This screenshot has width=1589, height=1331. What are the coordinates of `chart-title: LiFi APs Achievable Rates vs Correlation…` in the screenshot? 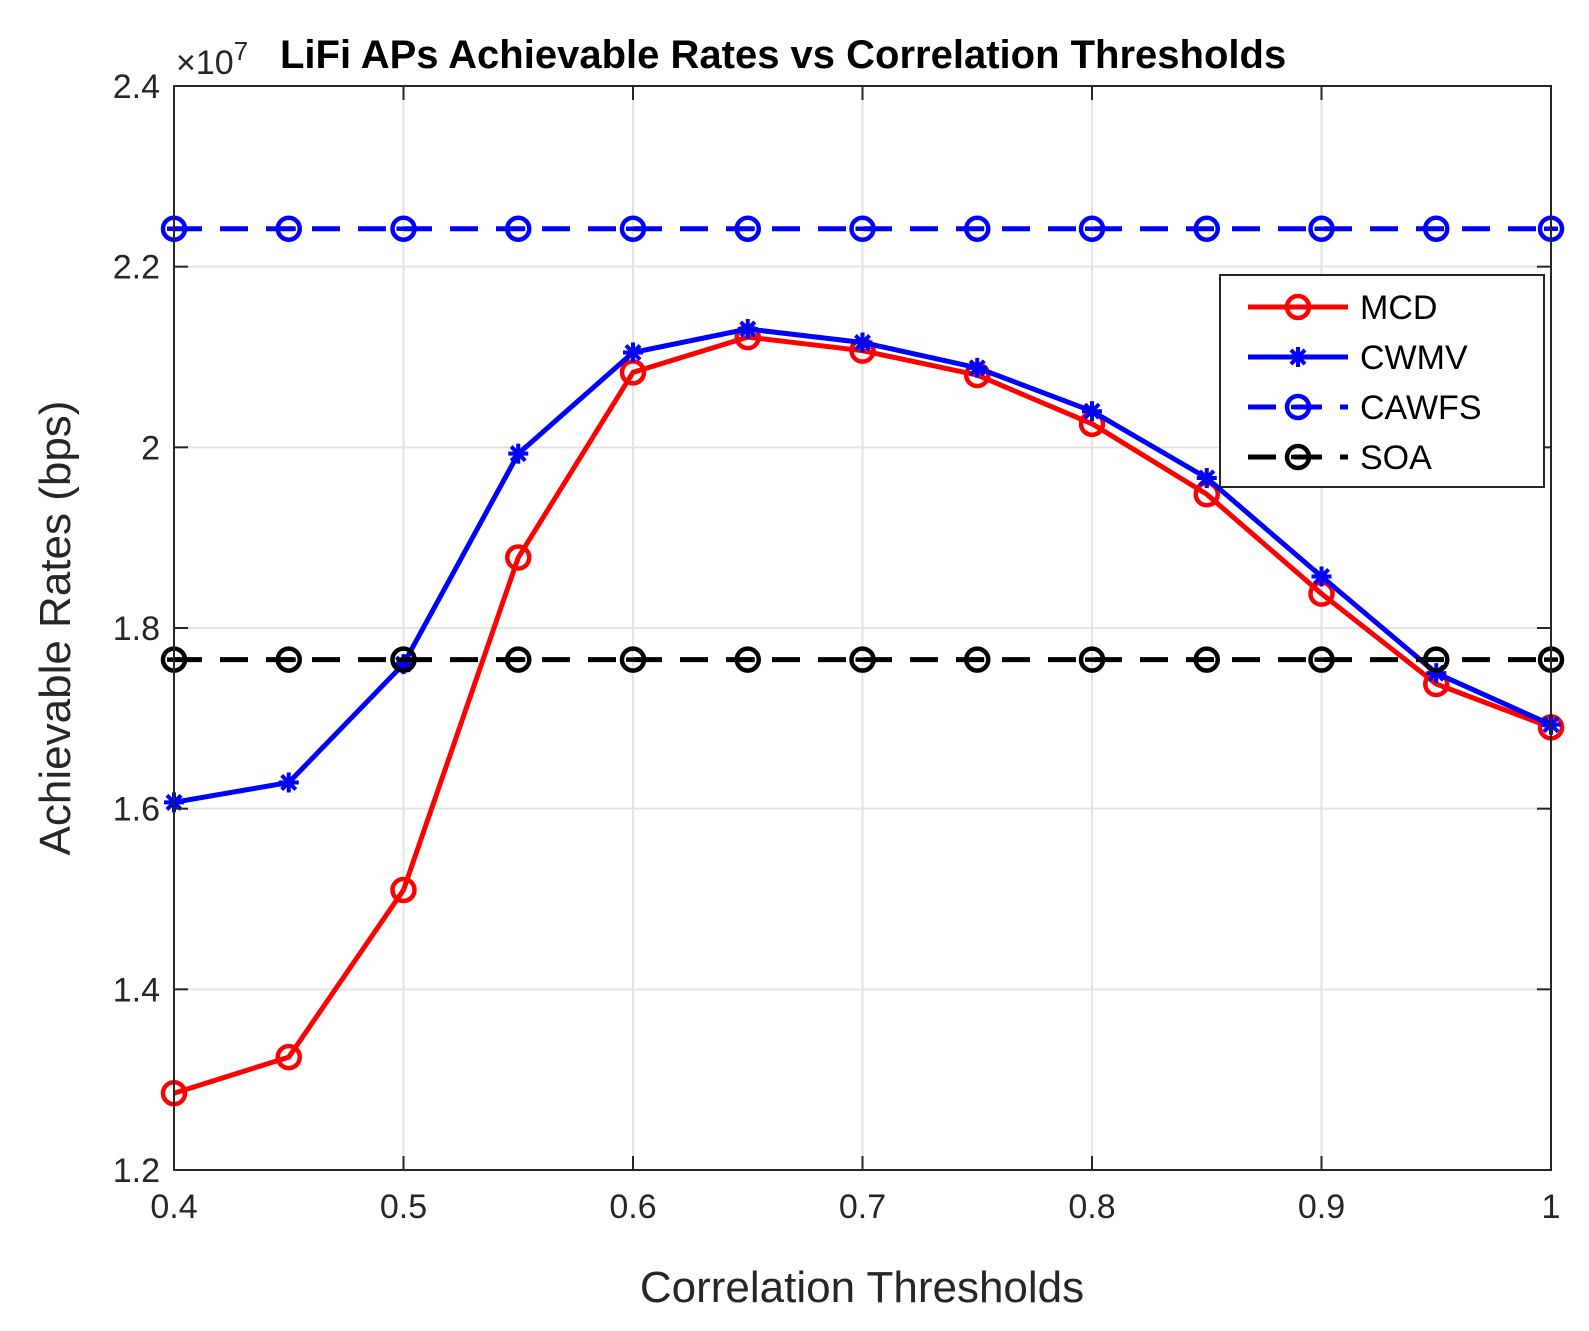 It's located at (783, 55).